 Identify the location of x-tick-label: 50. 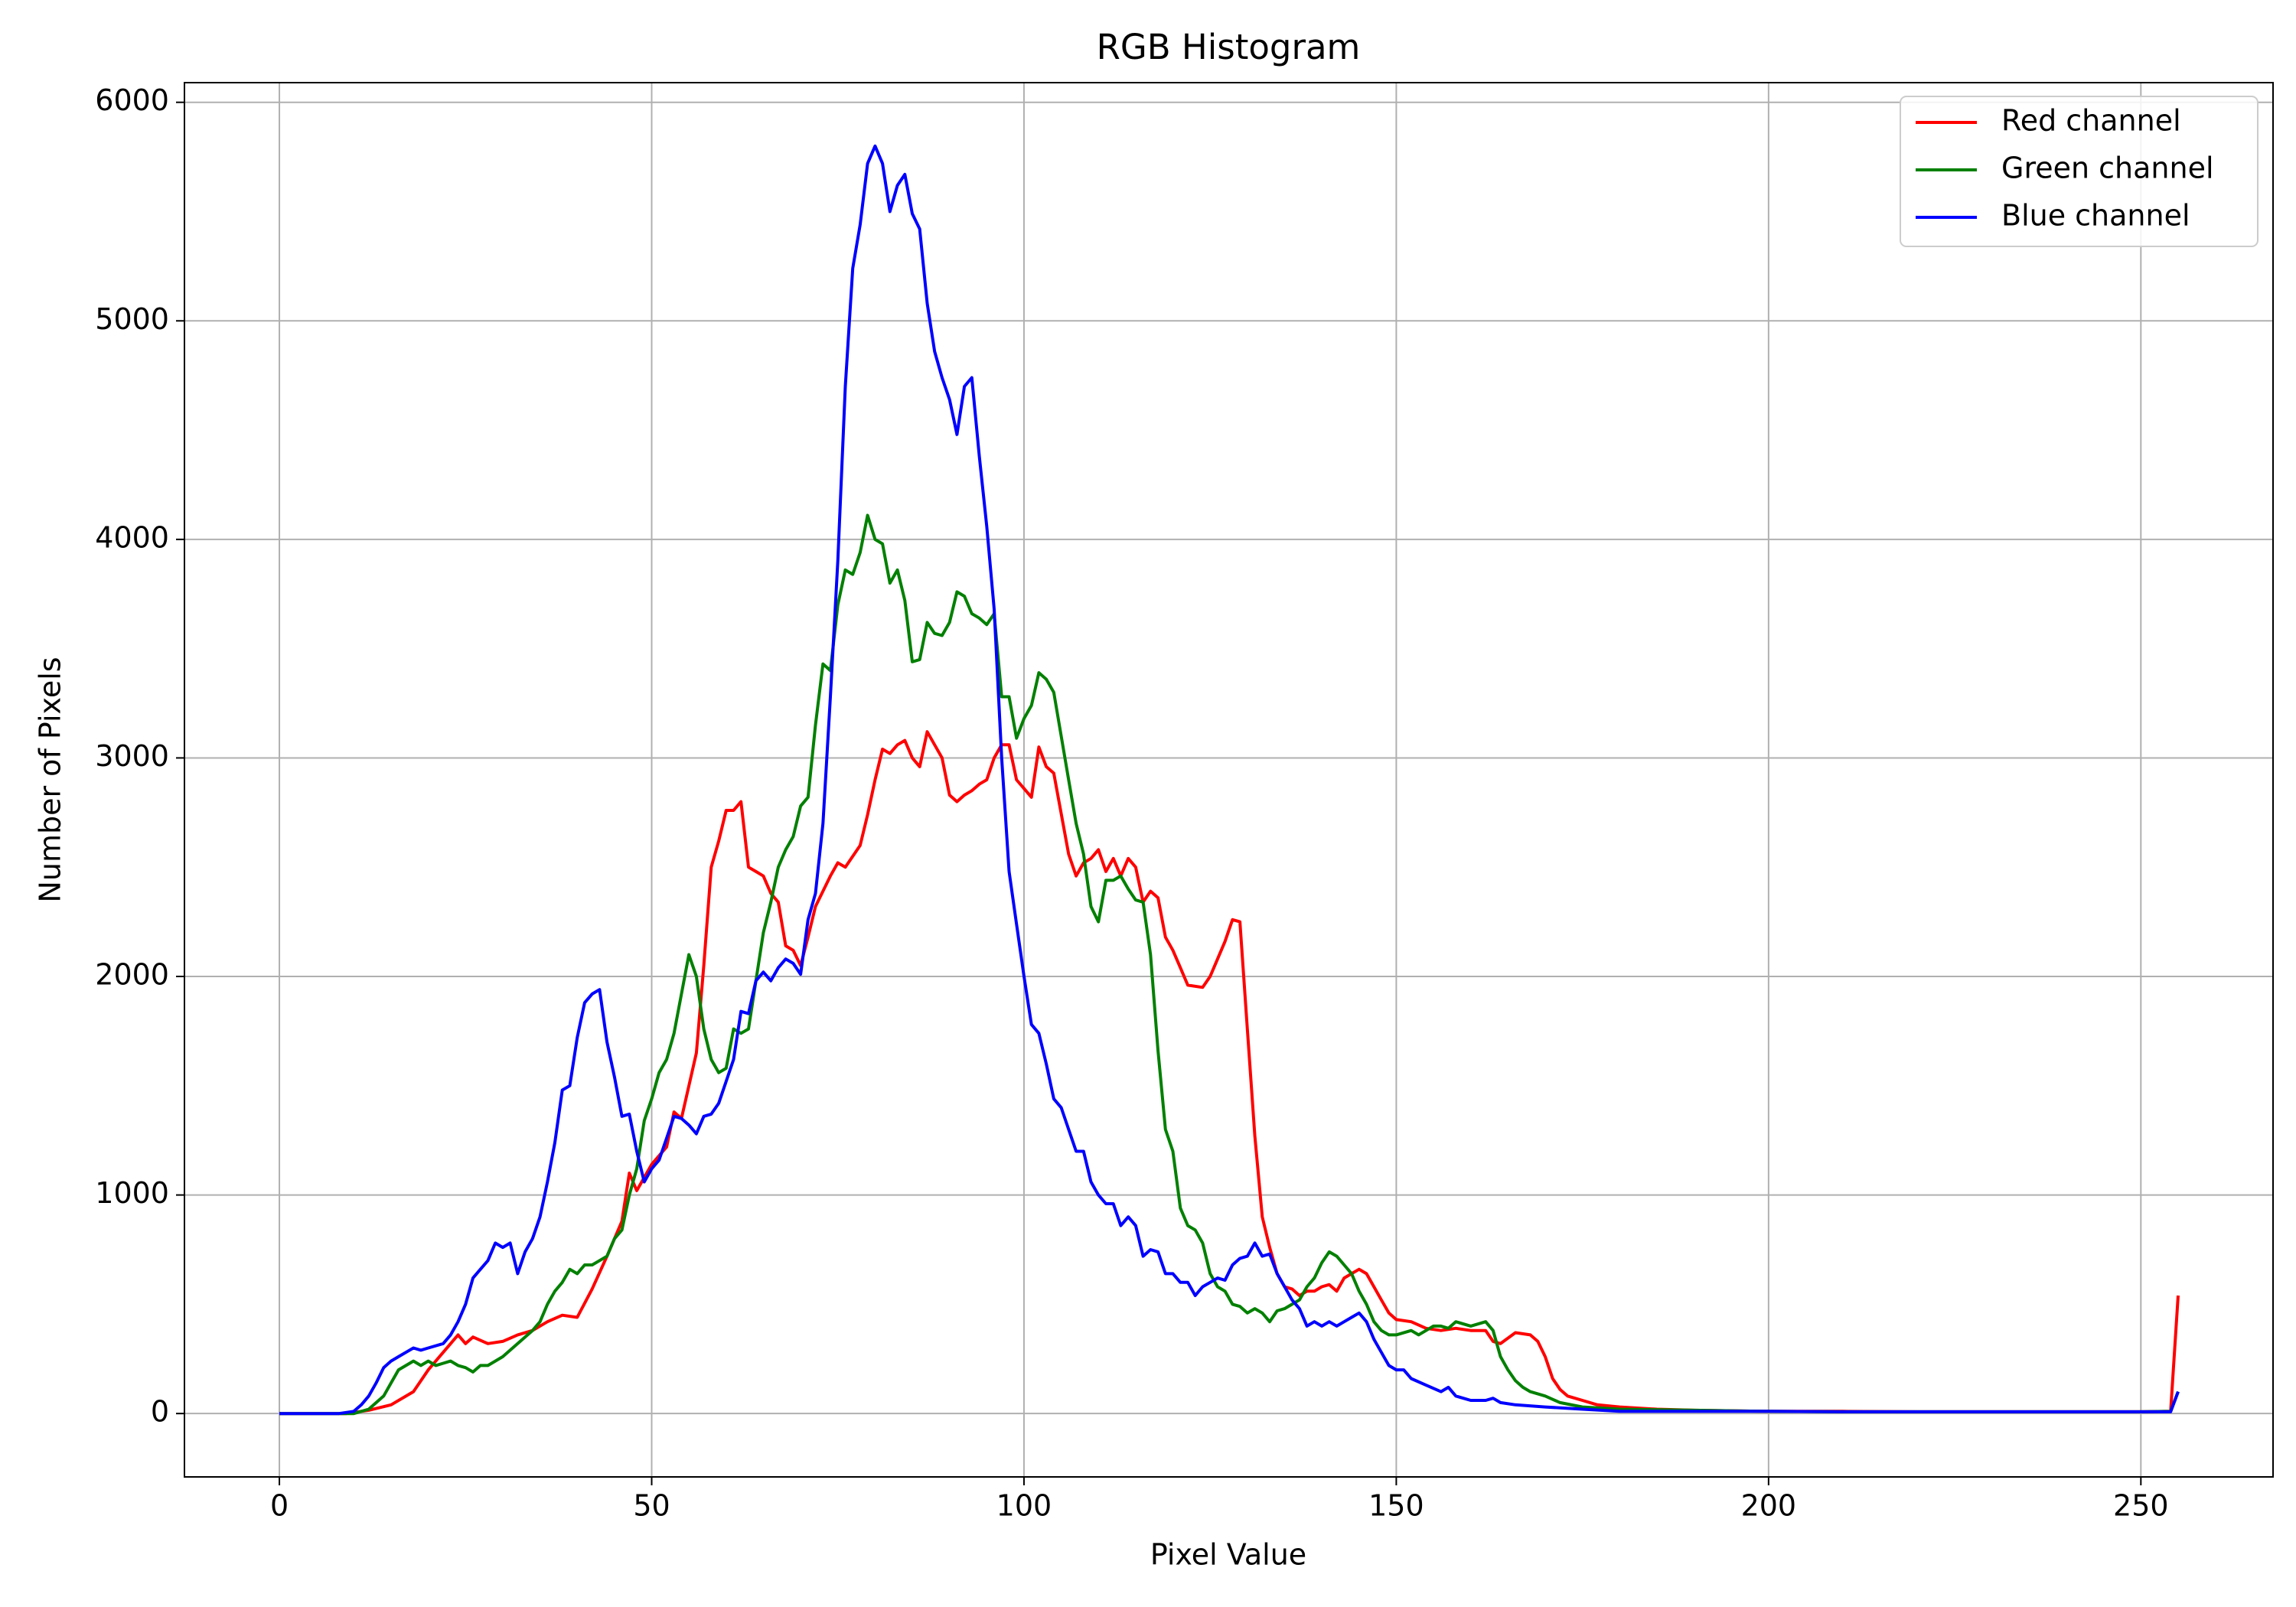
(651, 1506).